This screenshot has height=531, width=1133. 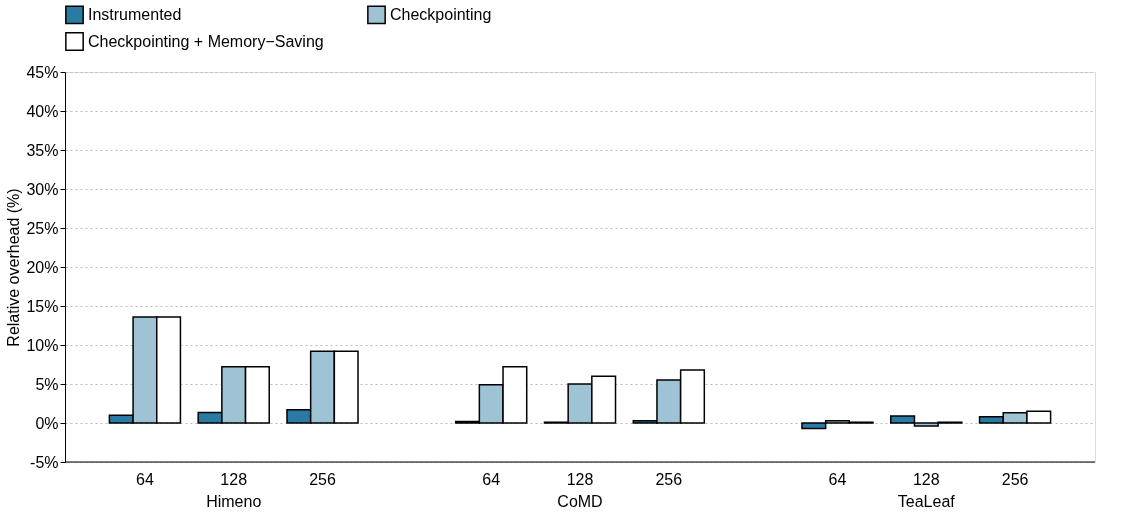 I want to click on text: CoMD, so click(x=580, y=501).